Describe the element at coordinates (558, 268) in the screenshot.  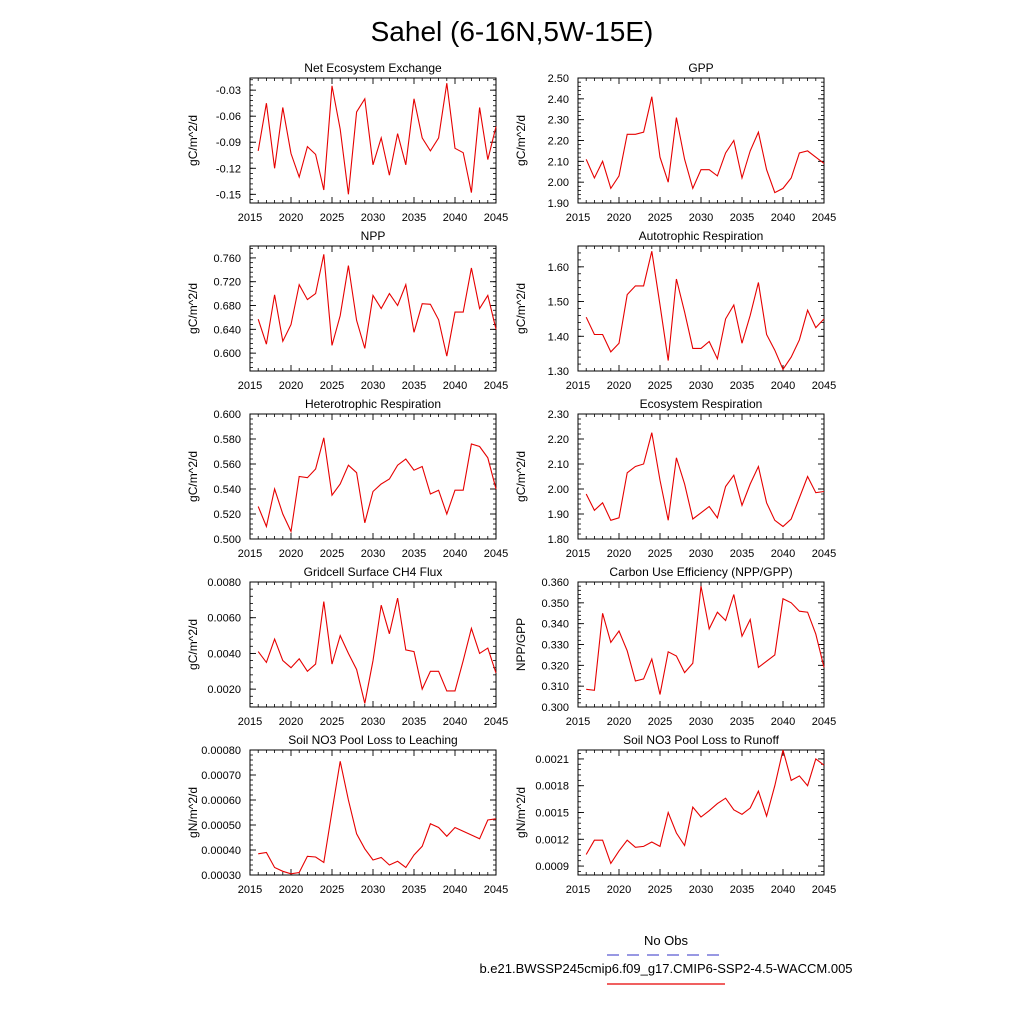
I see `y-tick-label: 1.60` at that location.